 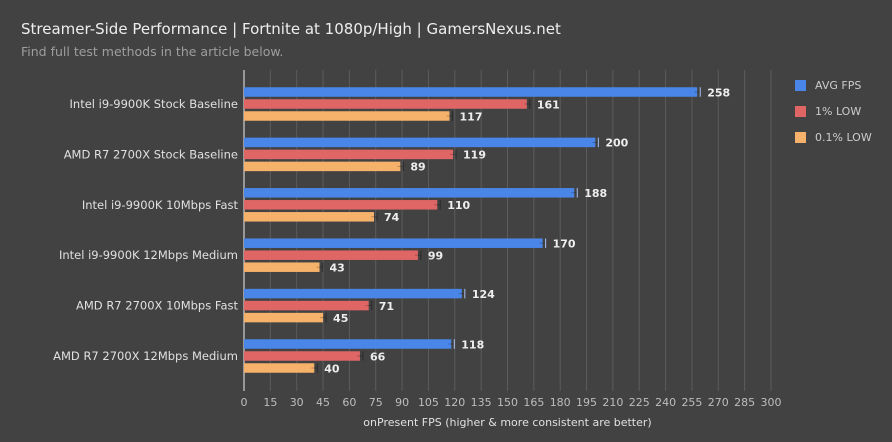 What do you see at coordinates (244, 402) in the screenshot?
I see `x-tick-label: 0` at bounding box center [244, 402].